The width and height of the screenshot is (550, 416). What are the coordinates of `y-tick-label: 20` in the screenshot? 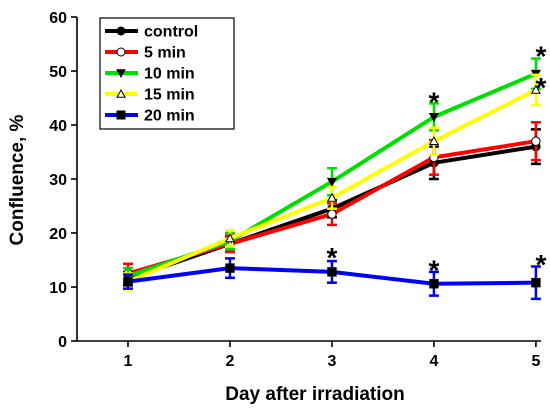 It's located at (58, 234).